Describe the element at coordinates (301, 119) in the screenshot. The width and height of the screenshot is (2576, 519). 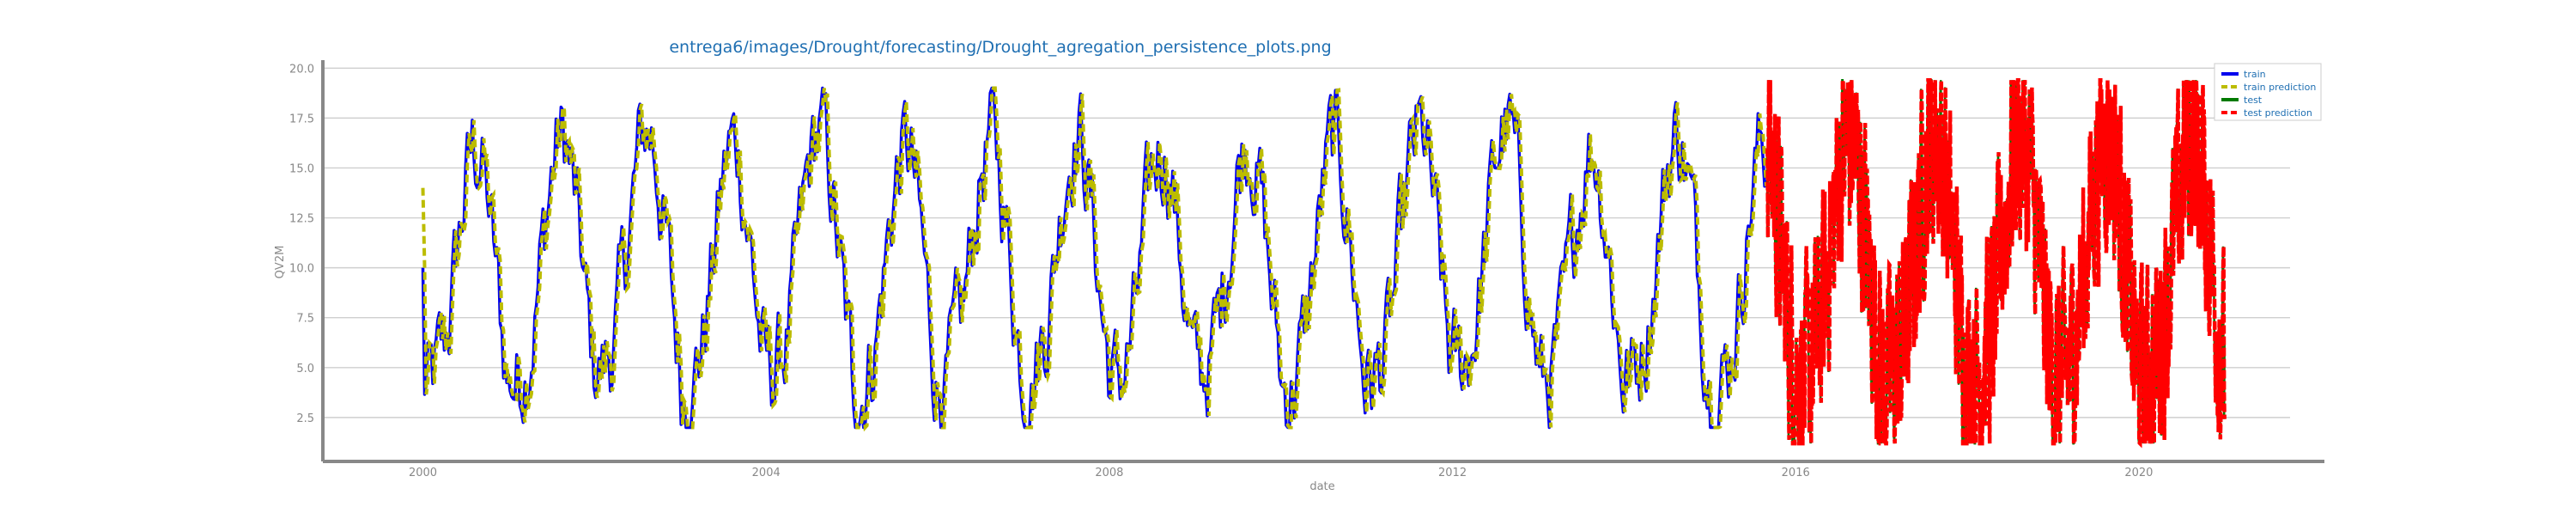
I see `y-tick-label: 17.5` at that location.